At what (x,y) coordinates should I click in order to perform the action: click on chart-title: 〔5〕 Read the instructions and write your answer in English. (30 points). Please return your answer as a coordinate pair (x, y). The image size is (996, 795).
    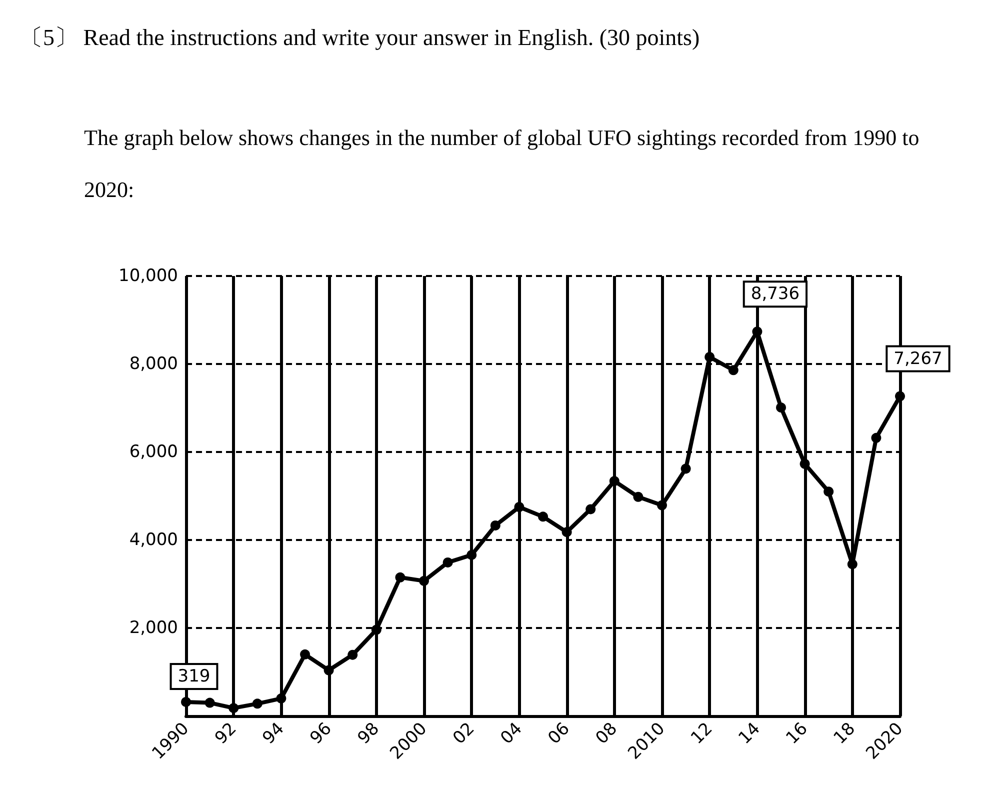
    Looking at the image, I should click on (360, 38).